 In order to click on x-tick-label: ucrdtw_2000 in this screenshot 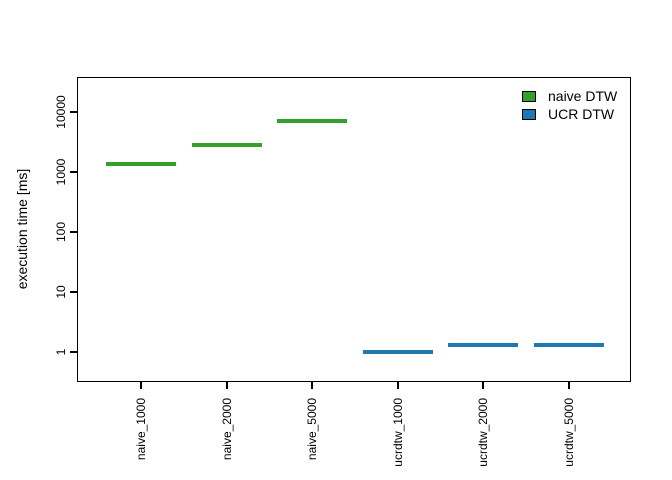, I will do `click(483, 432)`.